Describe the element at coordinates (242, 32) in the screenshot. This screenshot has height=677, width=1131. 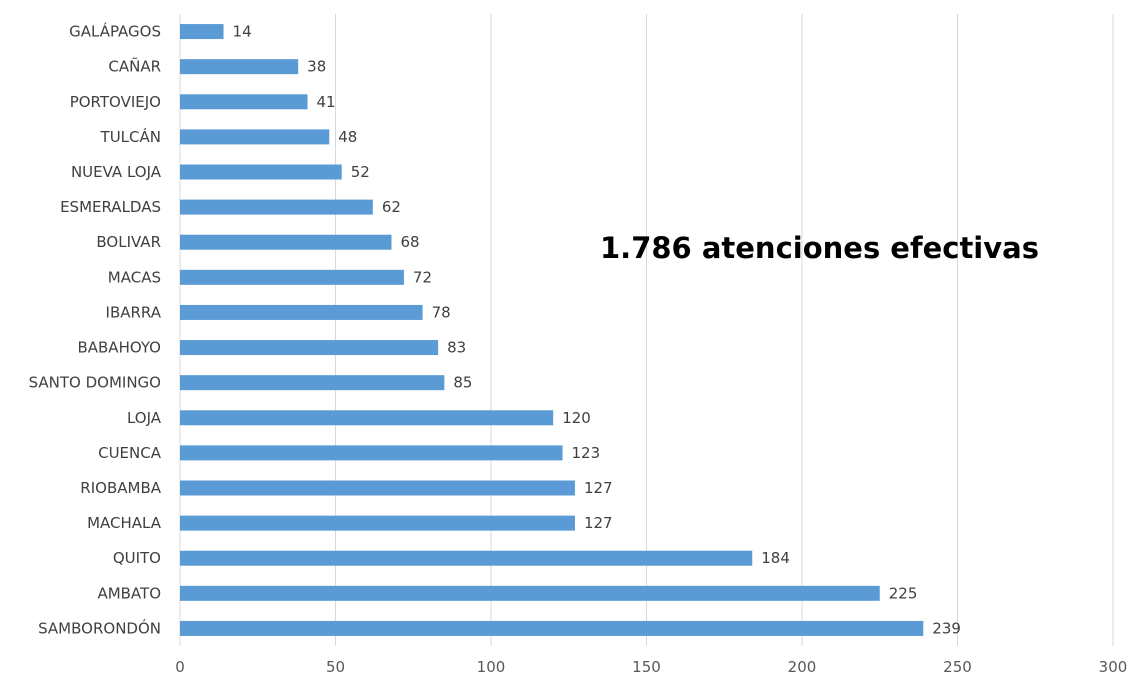
I see `value-label: 14` at that location.